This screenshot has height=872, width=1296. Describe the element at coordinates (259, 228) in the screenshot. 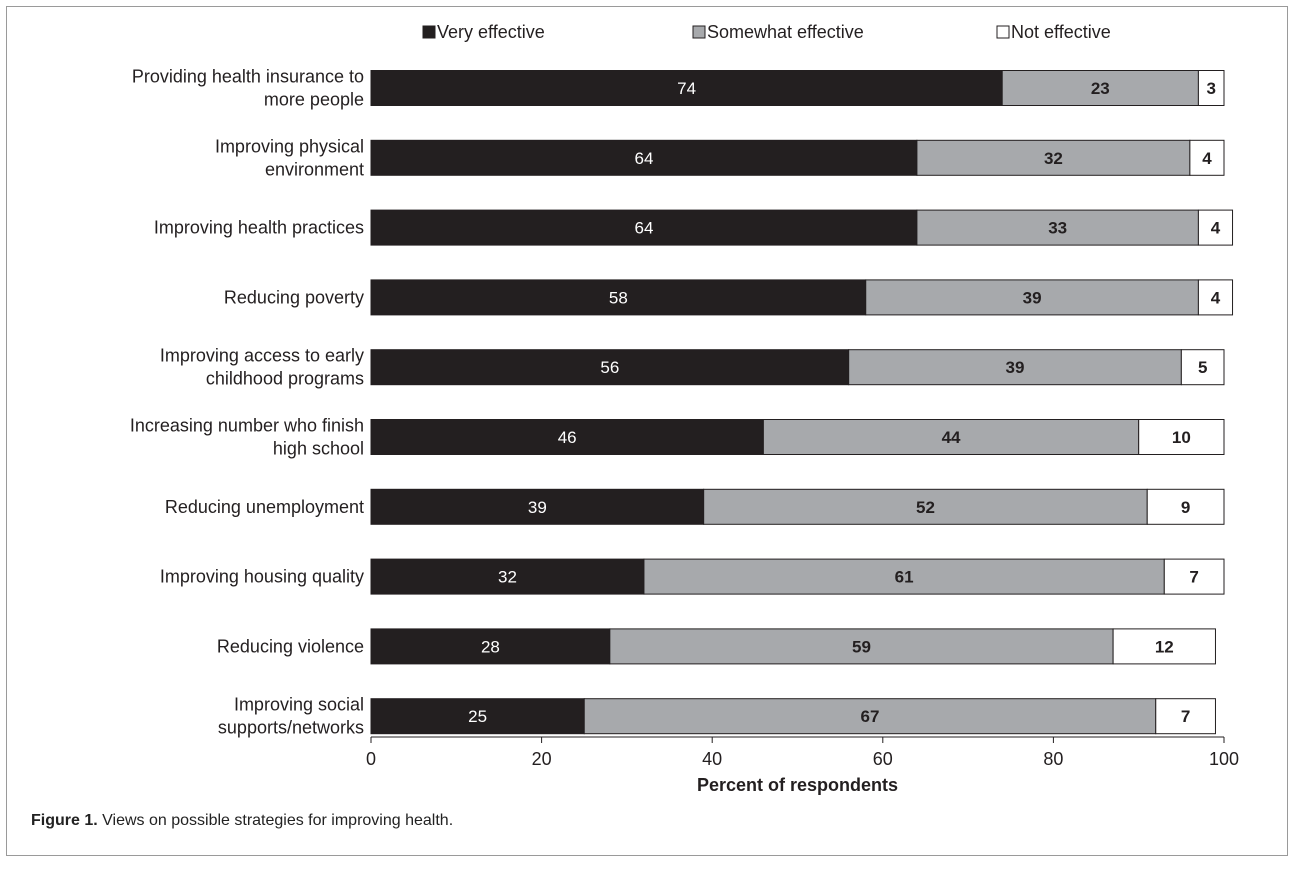

I see `category-label-3-line-1: Improving health practices` at that location.